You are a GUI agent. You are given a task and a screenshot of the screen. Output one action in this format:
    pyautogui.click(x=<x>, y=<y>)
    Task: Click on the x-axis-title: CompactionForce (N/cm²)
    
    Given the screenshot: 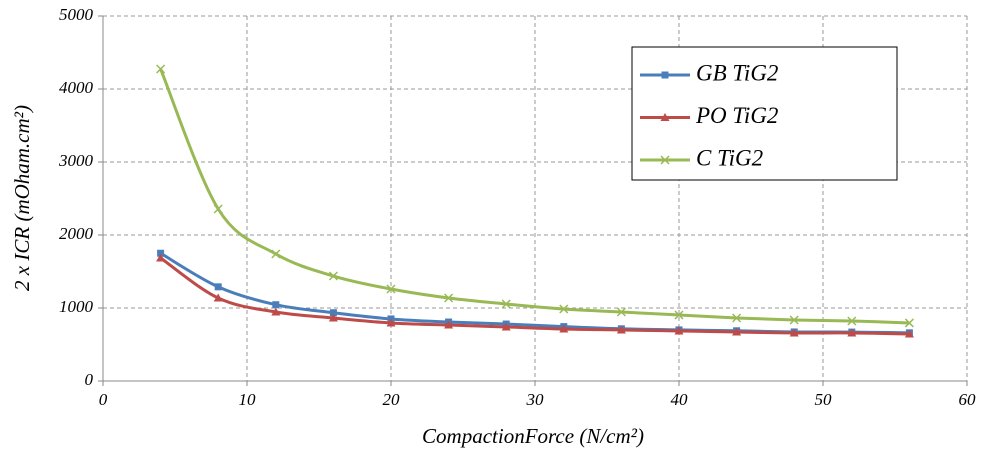 What is the action you would take?
    pyautogui.click(x=533, y=436)
    